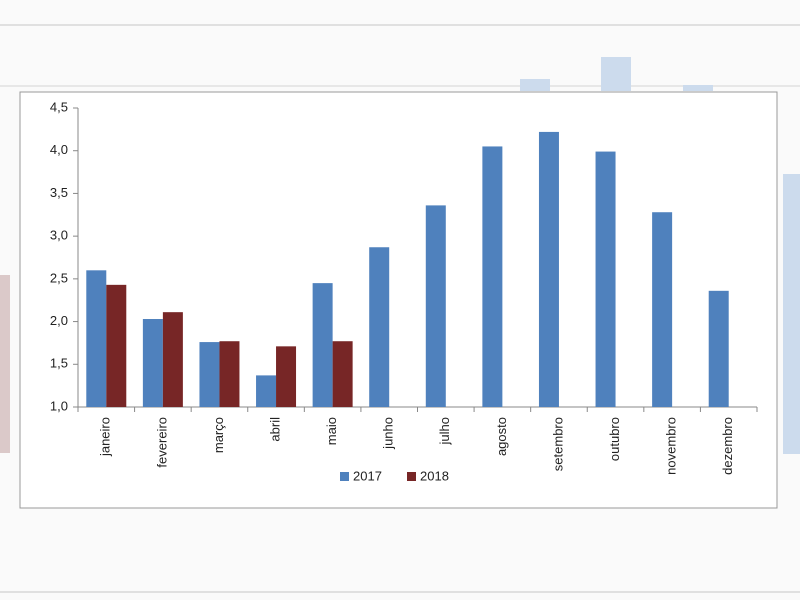 The width and height of the screenshot is (800, 600). I want to click on x-tick-label: janeiro, so click(105, 437).